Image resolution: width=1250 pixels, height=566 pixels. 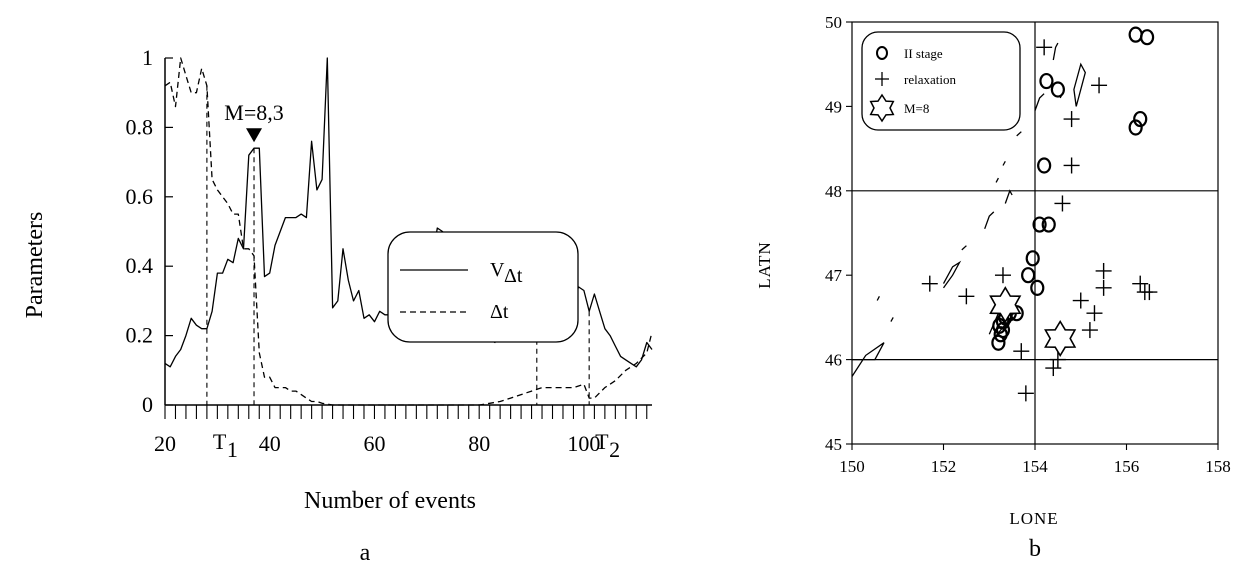 I want to click on panel-a-annotation-label: M=8,3, so click(x=253, y=112).